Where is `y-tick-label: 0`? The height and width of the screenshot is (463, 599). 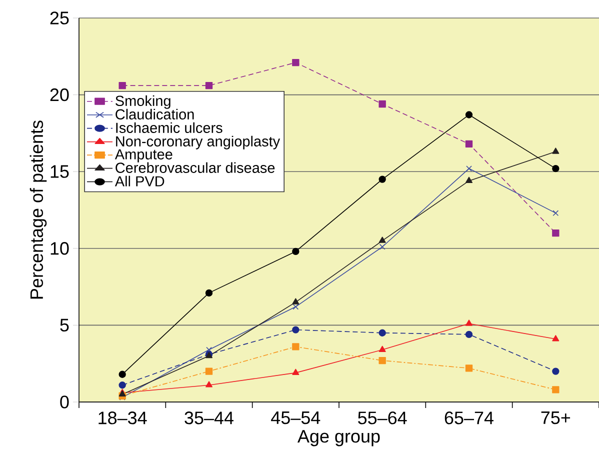 y-tick-label: 0 is located at coordinates (64, 402).